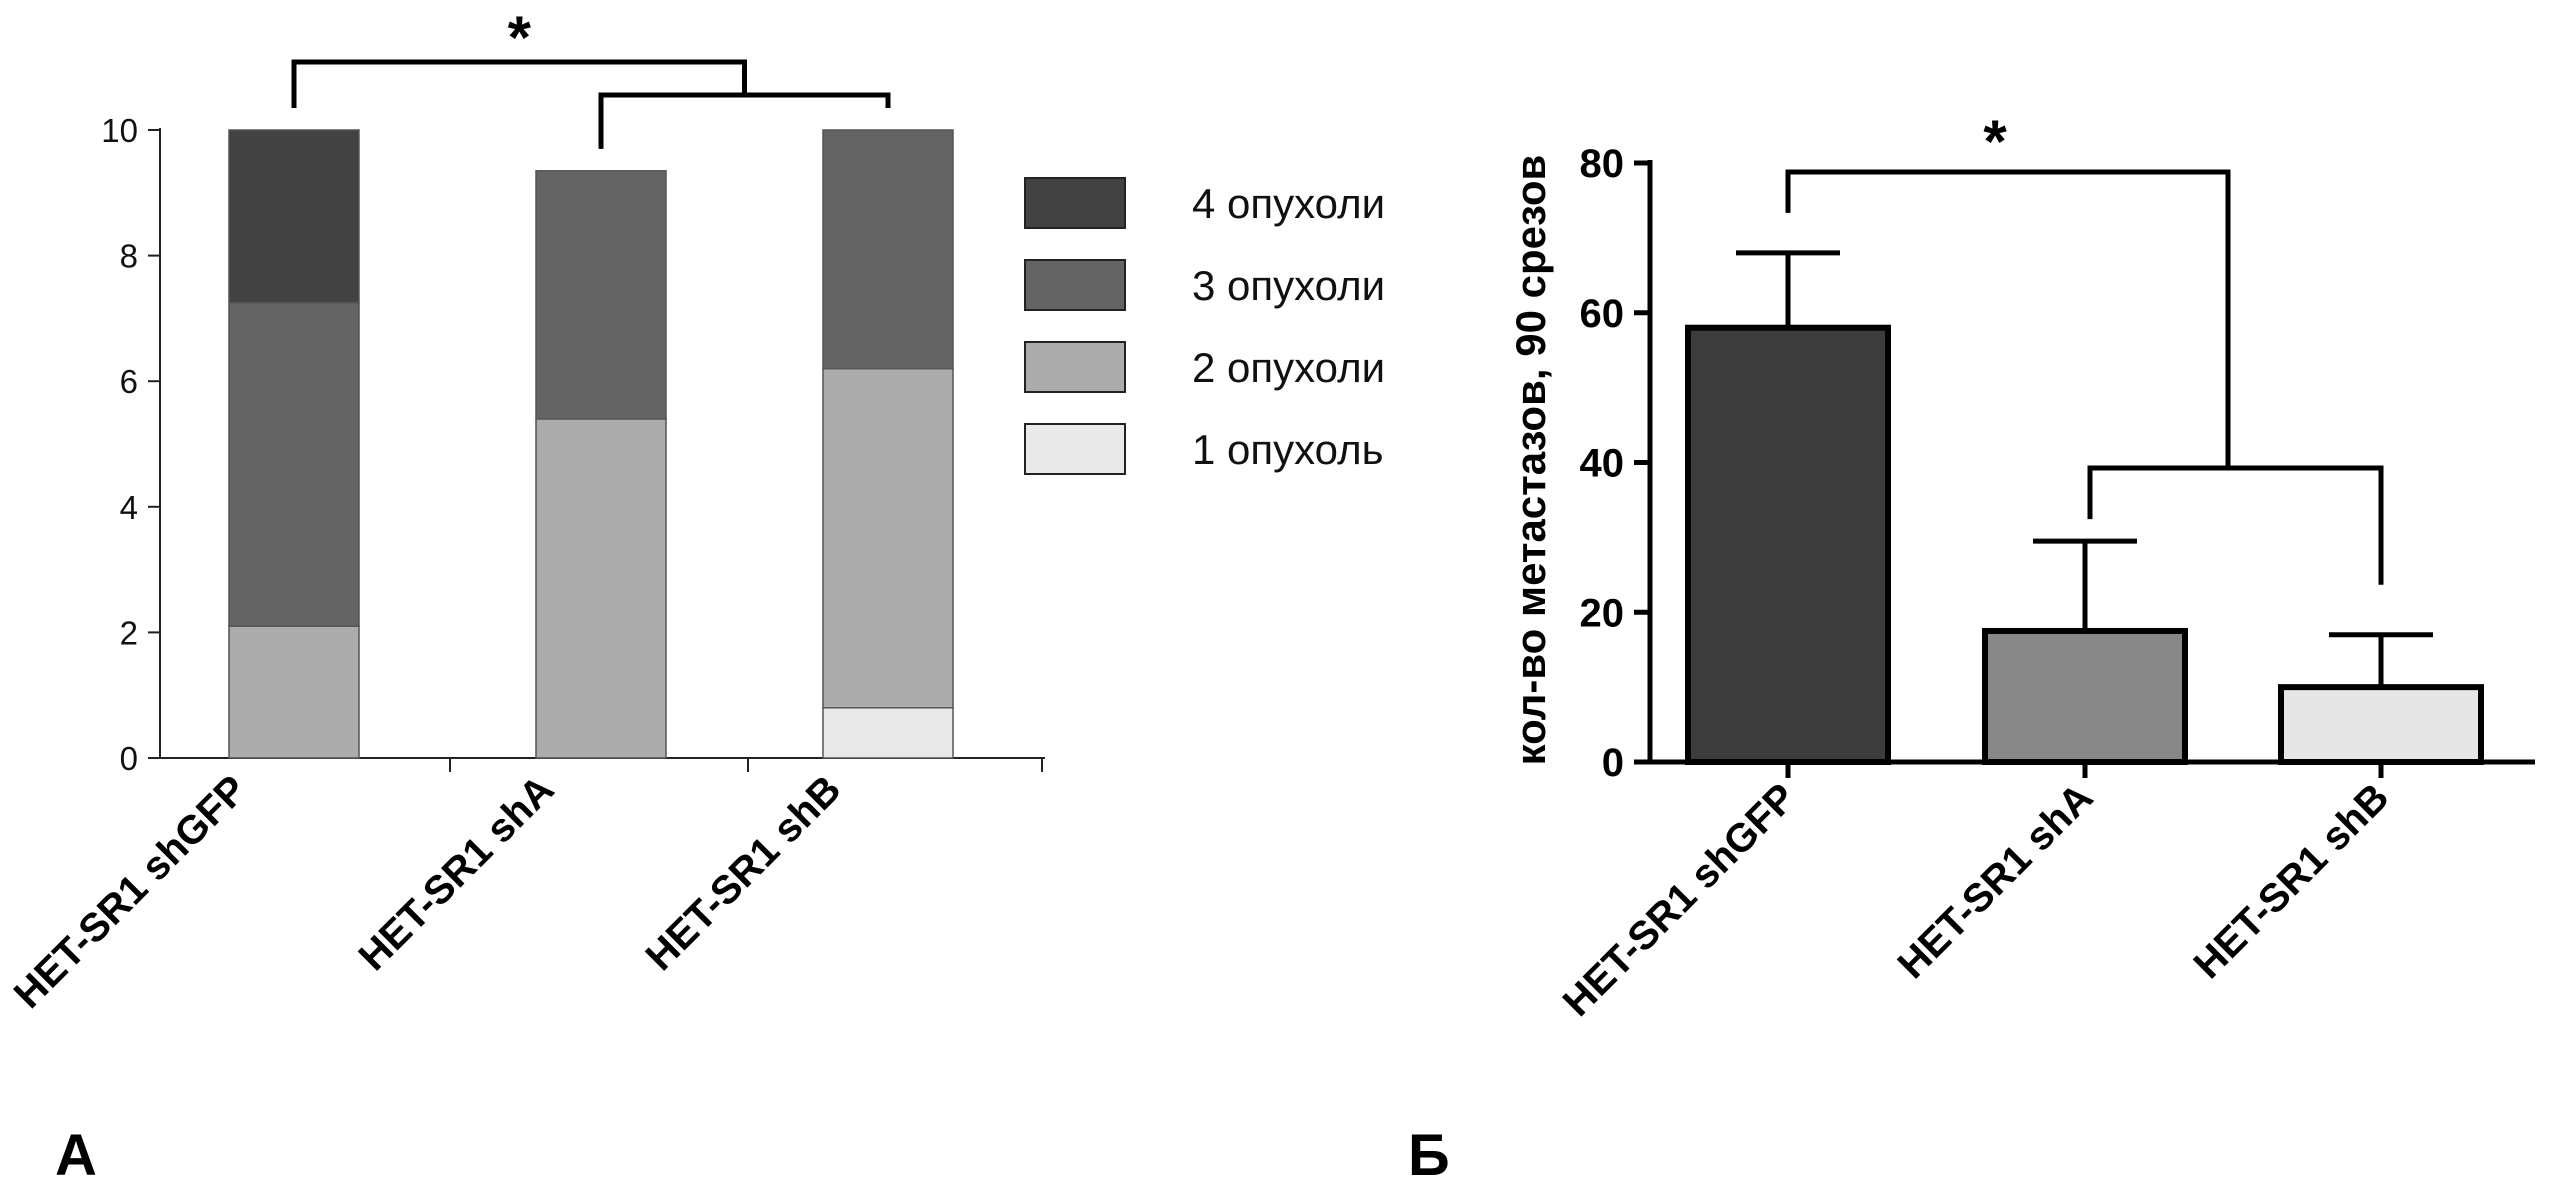  What do you see at coordinates (1602, 314) in the screenshot?
I see `y-tick-label: 60` at bounding box center [1602, 314].